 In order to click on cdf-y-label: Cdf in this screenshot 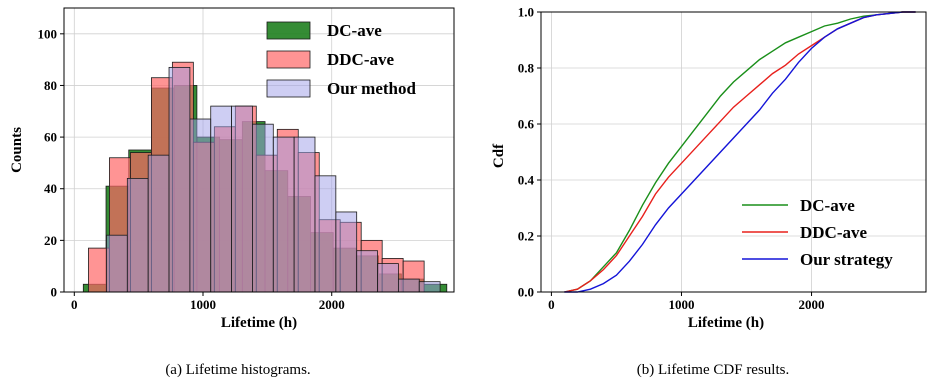, I will do `click(499, 155)`.